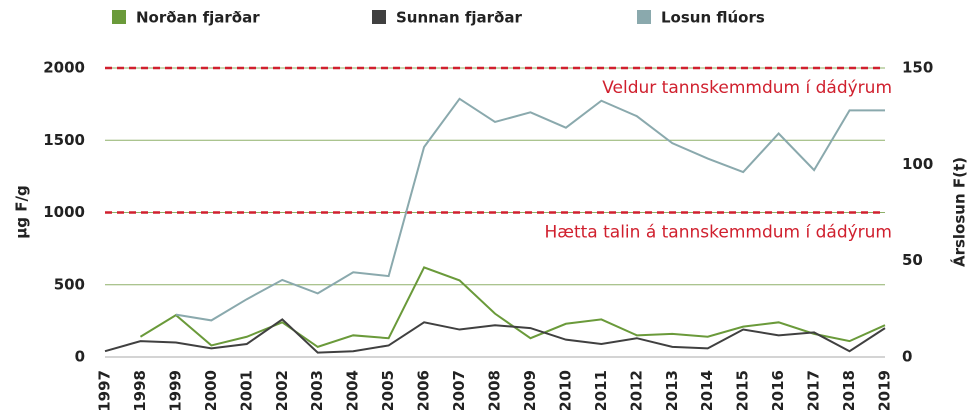 The height and width of the screenshot is (410, 979). What do you see at coordinates (64, 212) in the screenshot?
I see `y-tick-label: 1000` at bounding box center [64, 212].